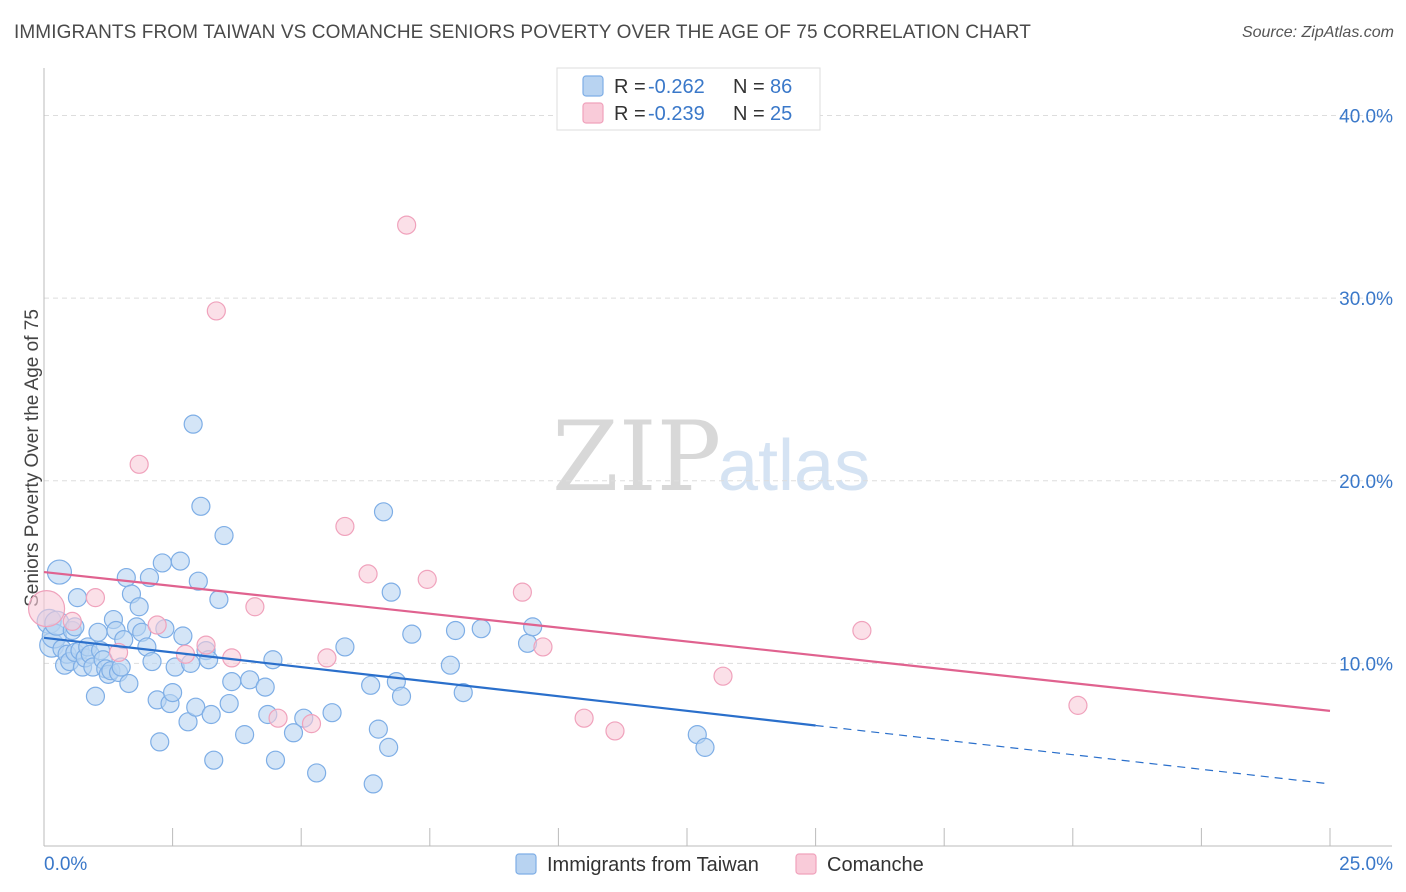 The height and width of the screenshot is (892, 1406). I want to click on legend-r-value-taiwan: -0.262, so click(676, 87).